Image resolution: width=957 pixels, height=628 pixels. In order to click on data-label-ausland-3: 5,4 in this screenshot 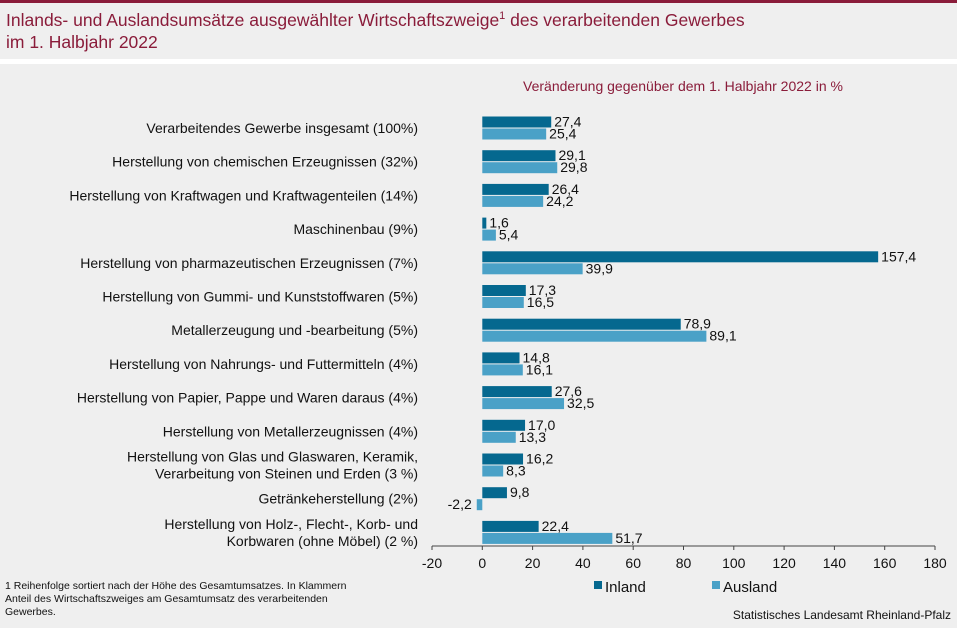, I will do `click(509, 235)`.